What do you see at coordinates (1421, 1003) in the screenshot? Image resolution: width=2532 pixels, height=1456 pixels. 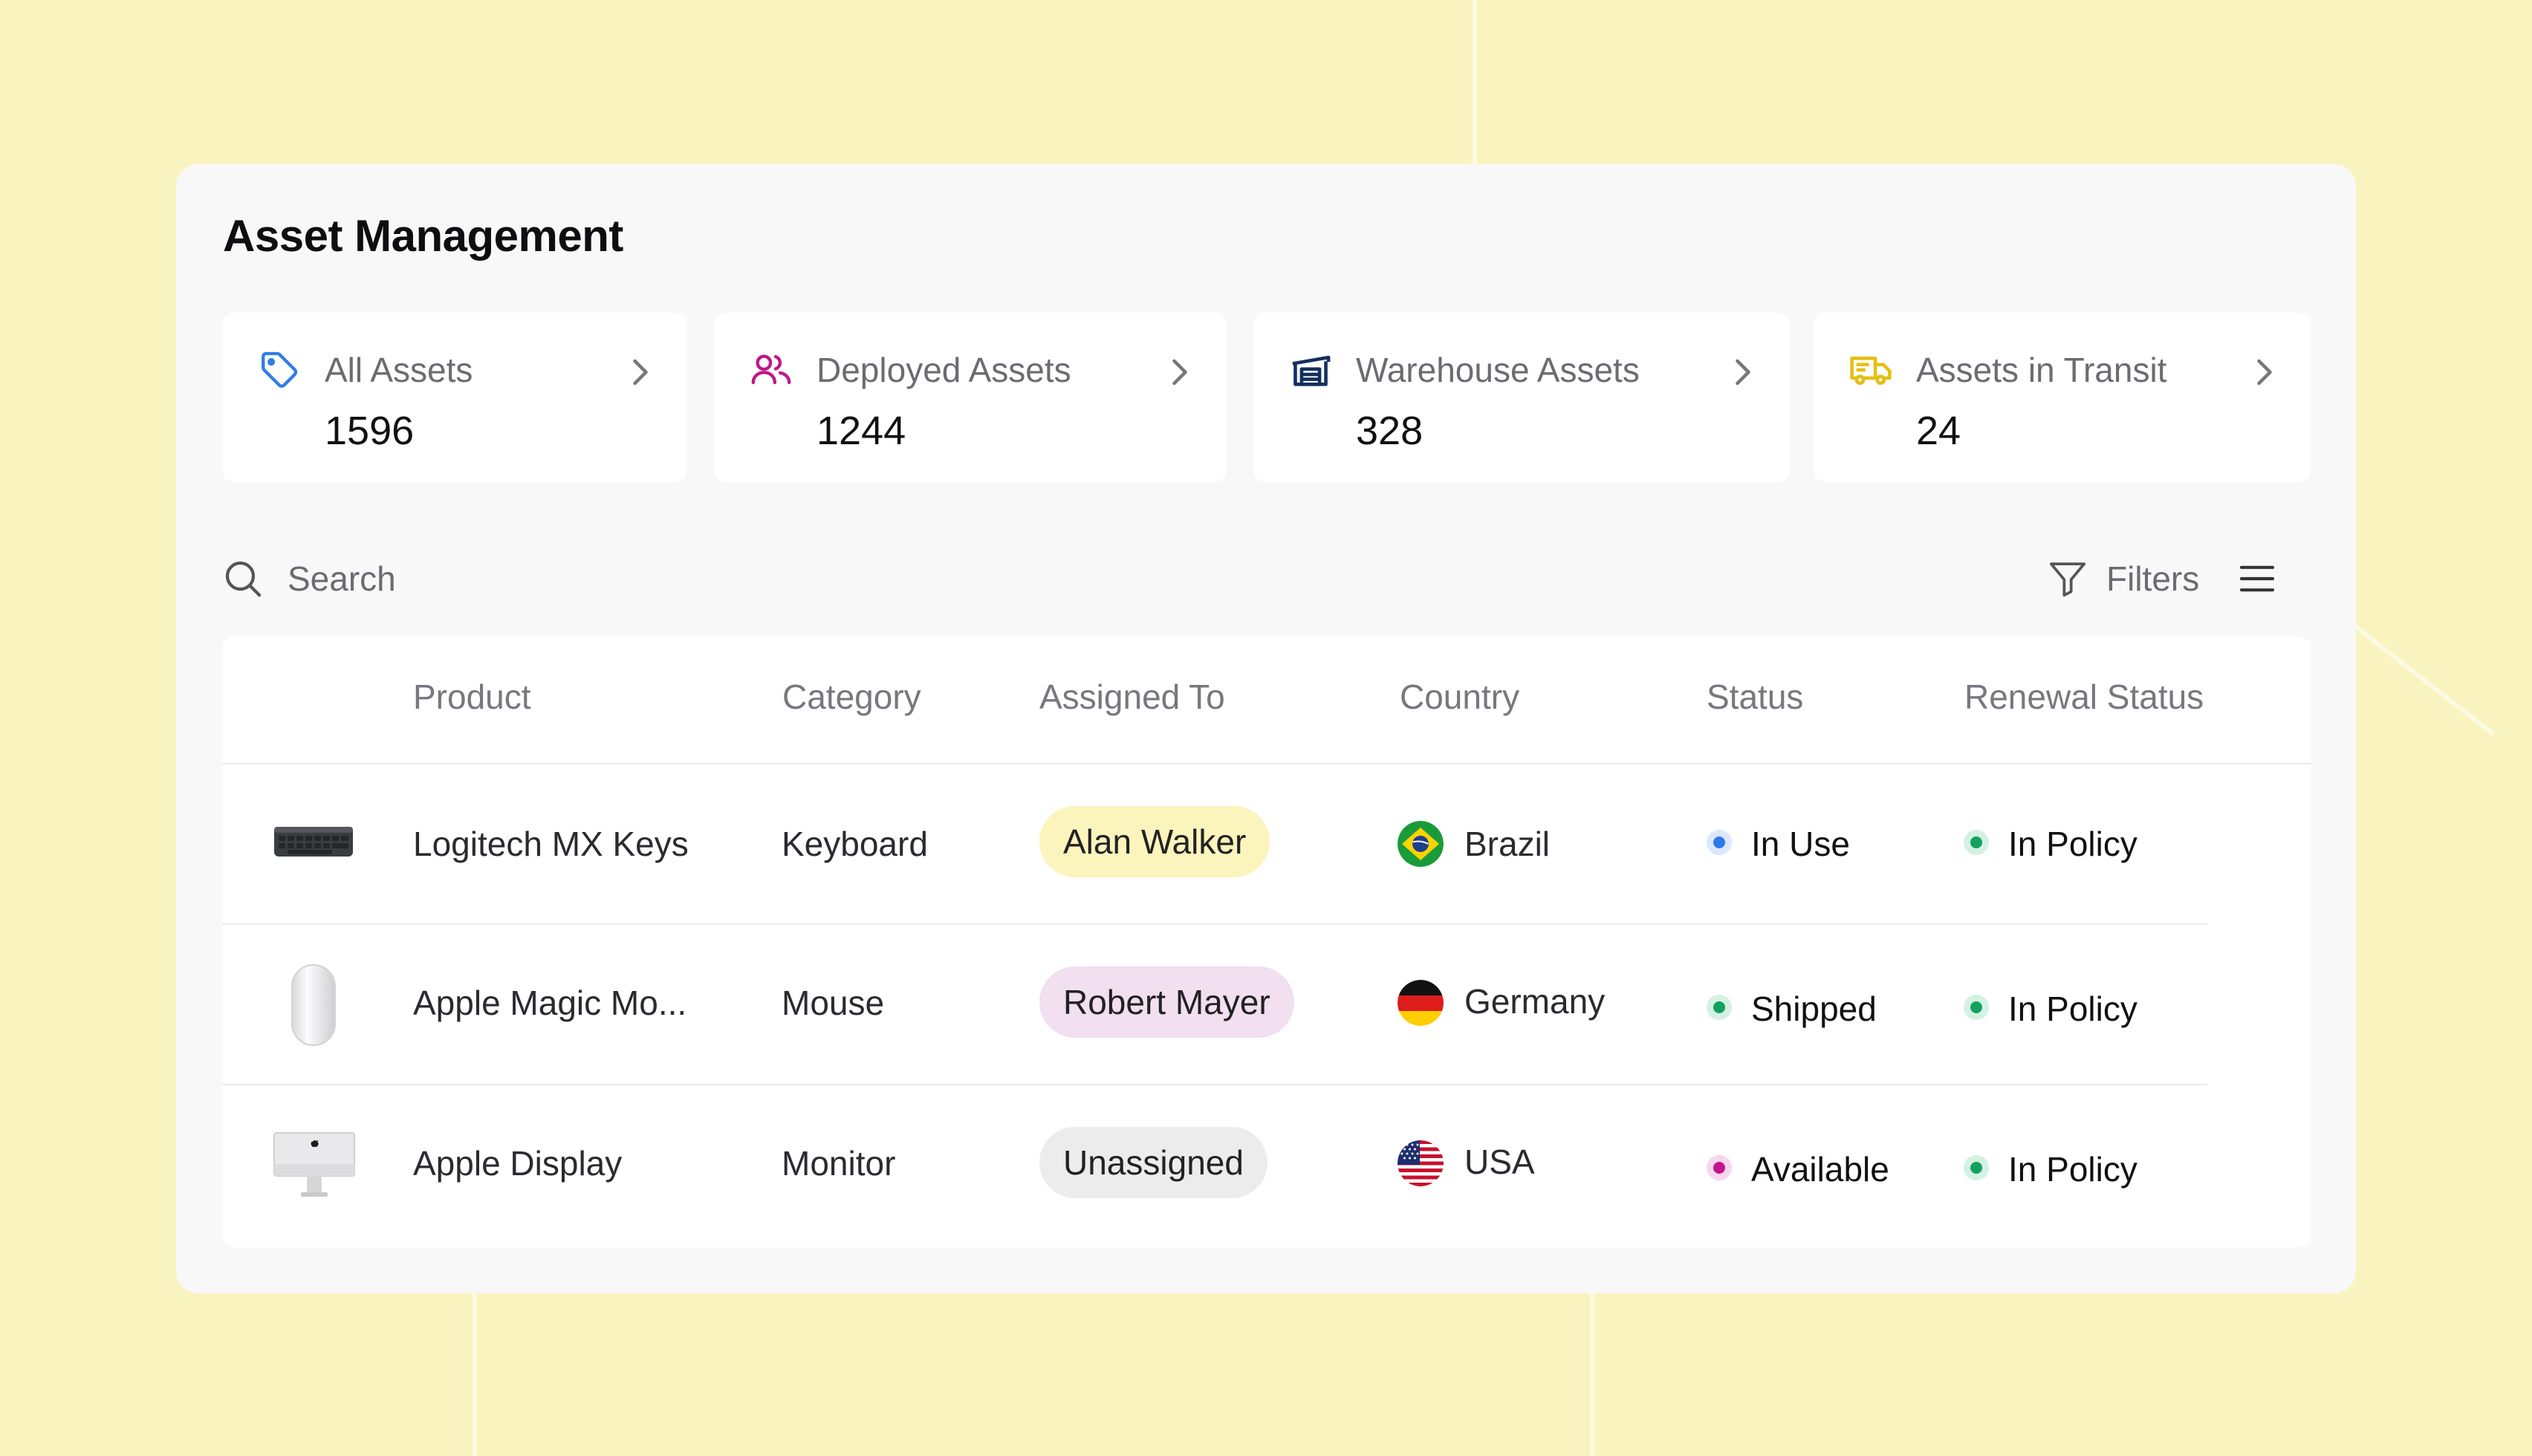 I see `germany-flag` at bounding box center [1421, 1003].